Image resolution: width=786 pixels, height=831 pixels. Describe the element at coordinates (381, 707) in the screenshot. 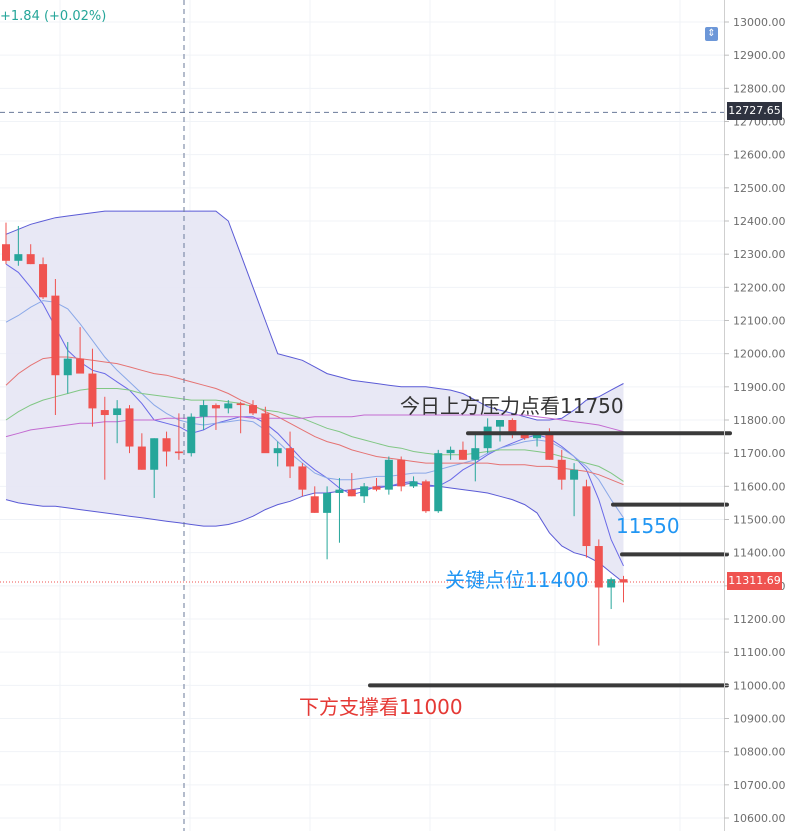

I see `support-annotation: 下方支撑看11000` at that location.